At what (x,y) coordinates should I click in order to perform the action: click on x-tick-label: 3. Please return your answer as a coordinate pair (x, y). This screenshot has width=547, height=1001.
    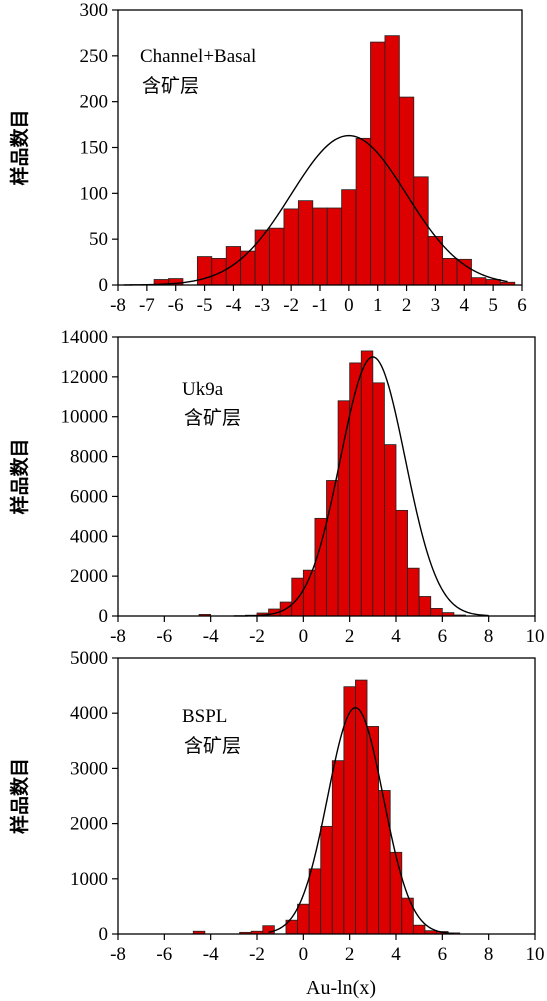
    Looking at the image, I should click on (436, 305).